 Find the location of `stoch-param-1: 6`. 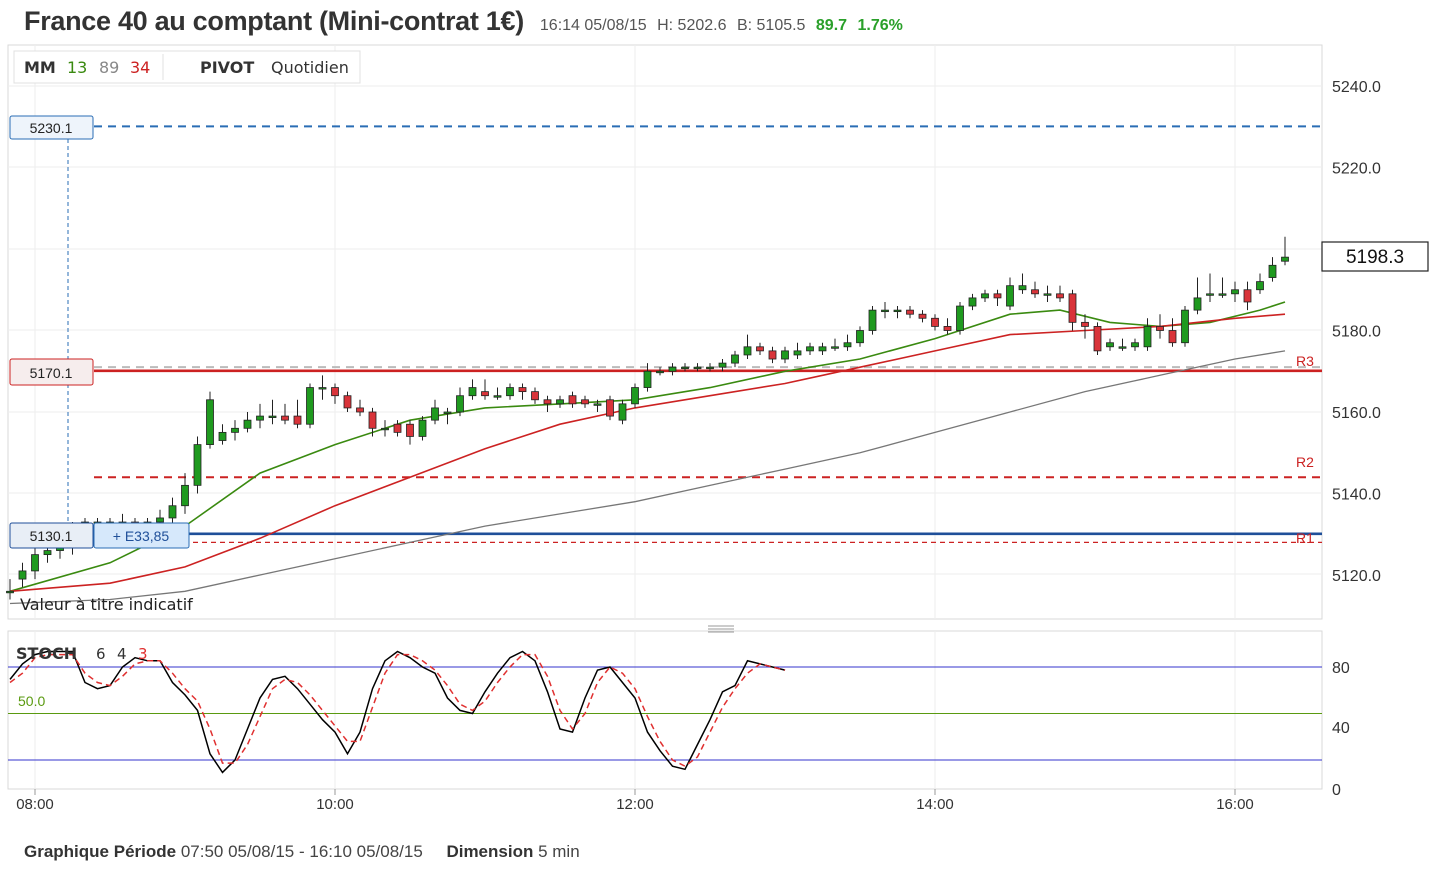

stoch-param-1: 6 is located at coordinates (101, 654).